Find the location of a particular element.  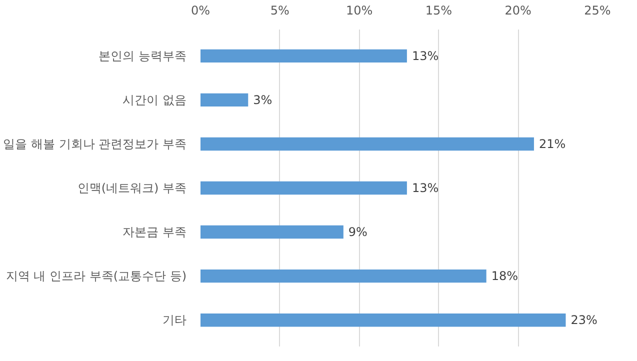

y-tick-label: 일을 해볼 기회나 관련정보가 부족 is located at coordinates (95, 143).